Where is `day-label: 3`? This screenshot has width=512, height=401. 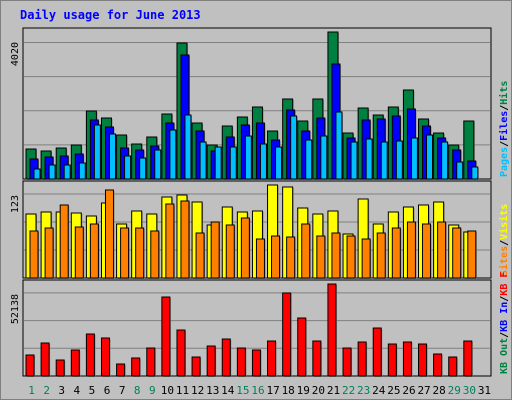
day-label: 3 is located at coordinates (61, 390).